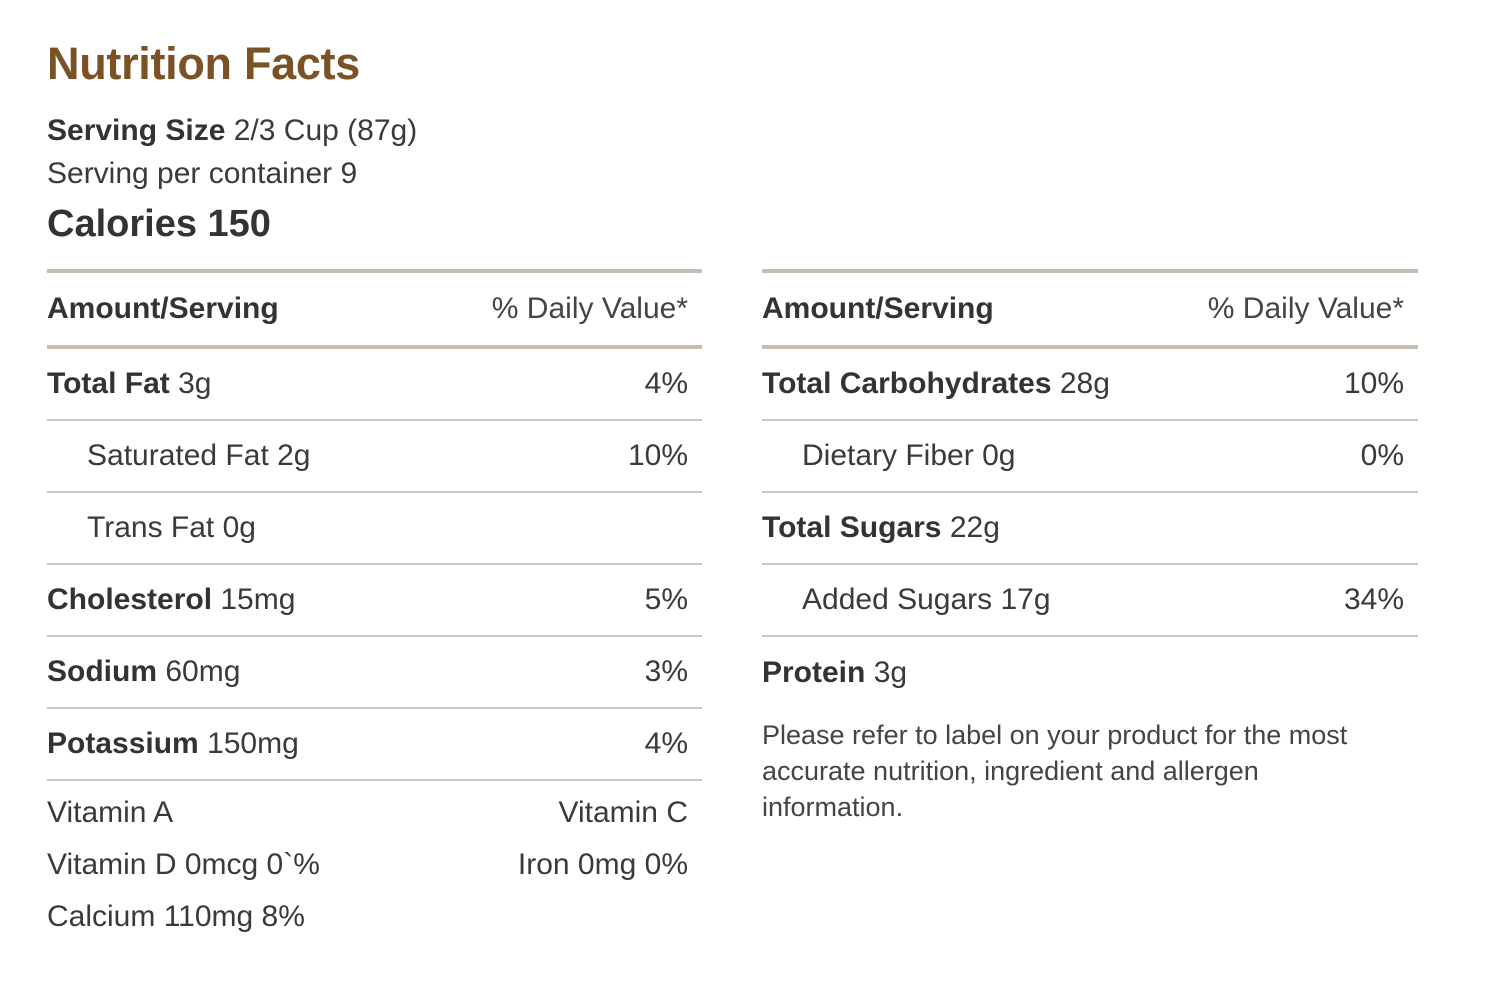 The width and height of the screenshot is (1502, 1004). I want to click on nutrient-dv: 34%, so click(1373, 599).